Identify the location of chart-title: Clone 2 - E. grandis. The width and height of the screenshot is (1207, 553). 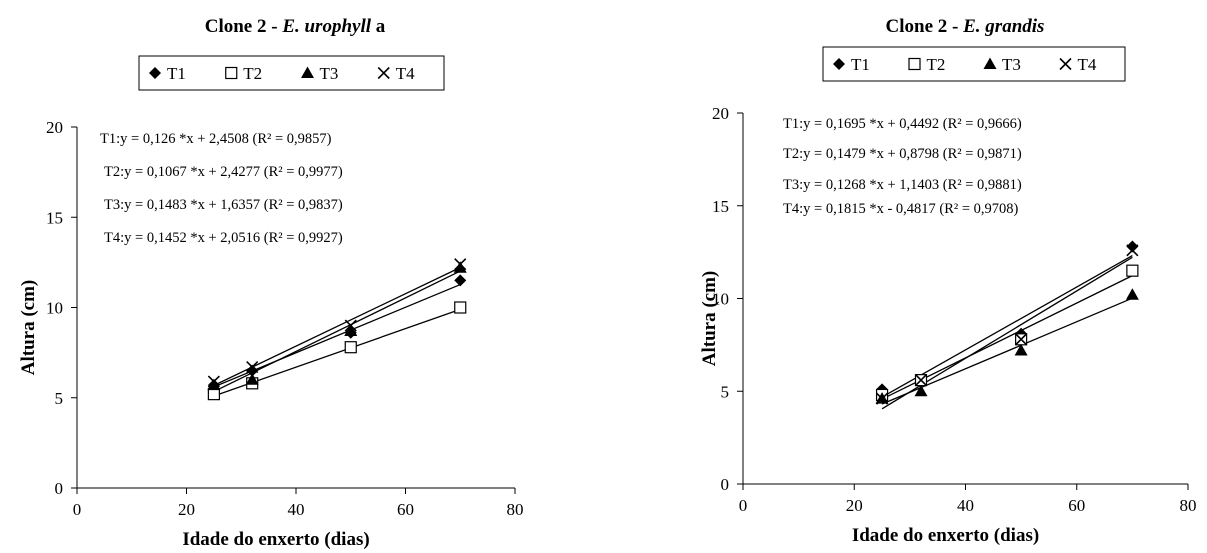
(965, 26).